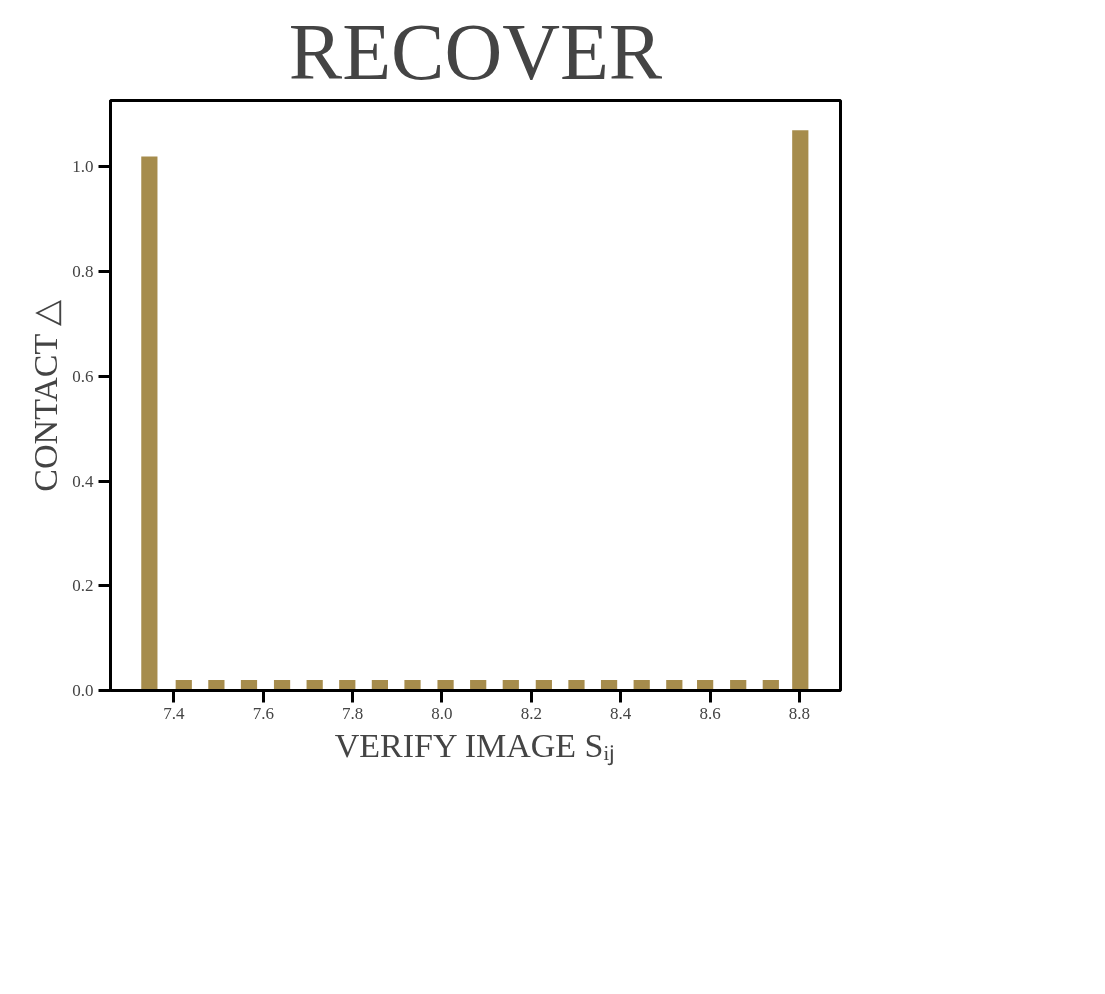 The height and width of the screenshot is (994, 1105). I want to click on chart-title: RECOVER, so click(475, 51).